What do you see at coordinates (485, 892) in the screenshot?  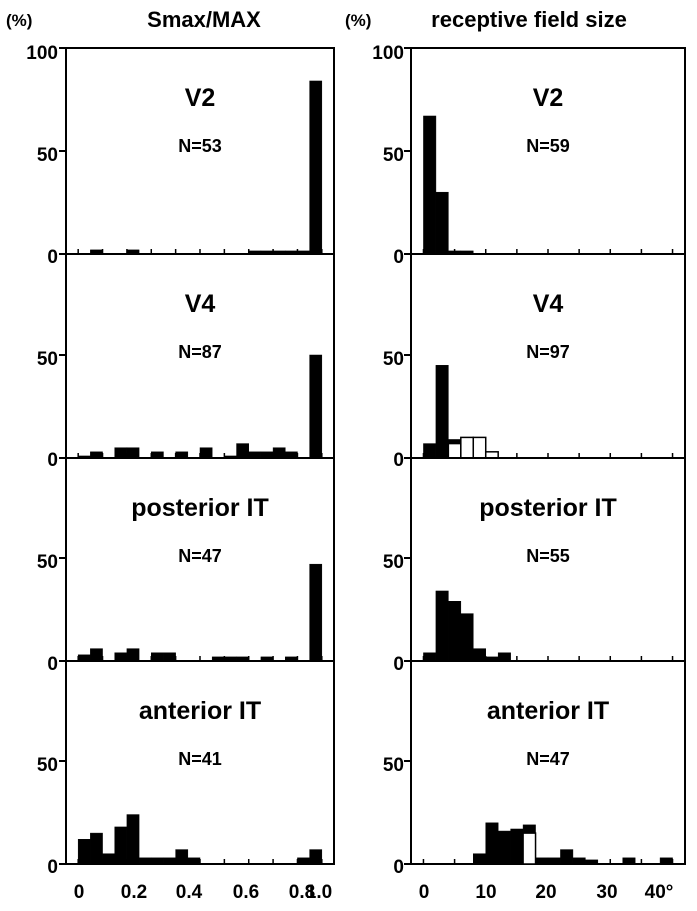 I see `right-xtick-10: 10` at bounding box center [485, 892].